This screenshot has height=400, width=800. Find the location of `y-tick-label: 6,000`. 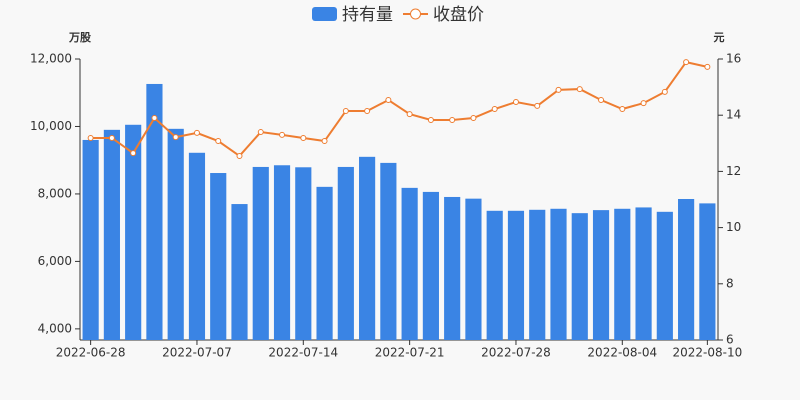

y-tick-label: 6,000 is located at coordinates (55, 261).